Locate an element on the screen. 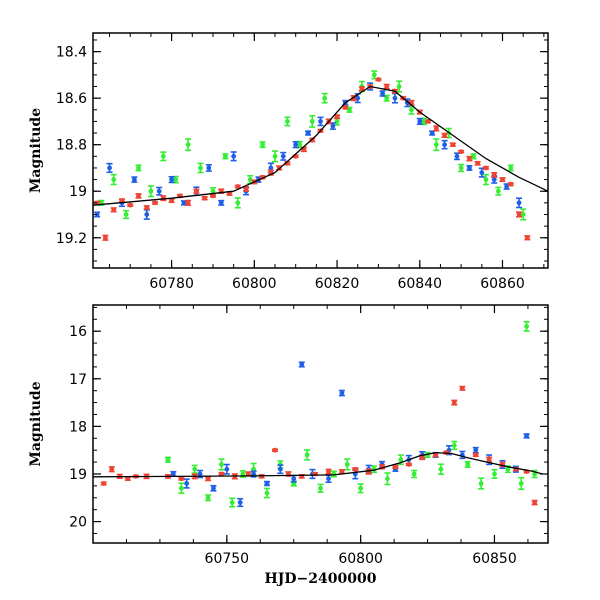 This screenshot has height=600, width=600. y-tick-label: 18.4 is located at coordinates (71, 53).